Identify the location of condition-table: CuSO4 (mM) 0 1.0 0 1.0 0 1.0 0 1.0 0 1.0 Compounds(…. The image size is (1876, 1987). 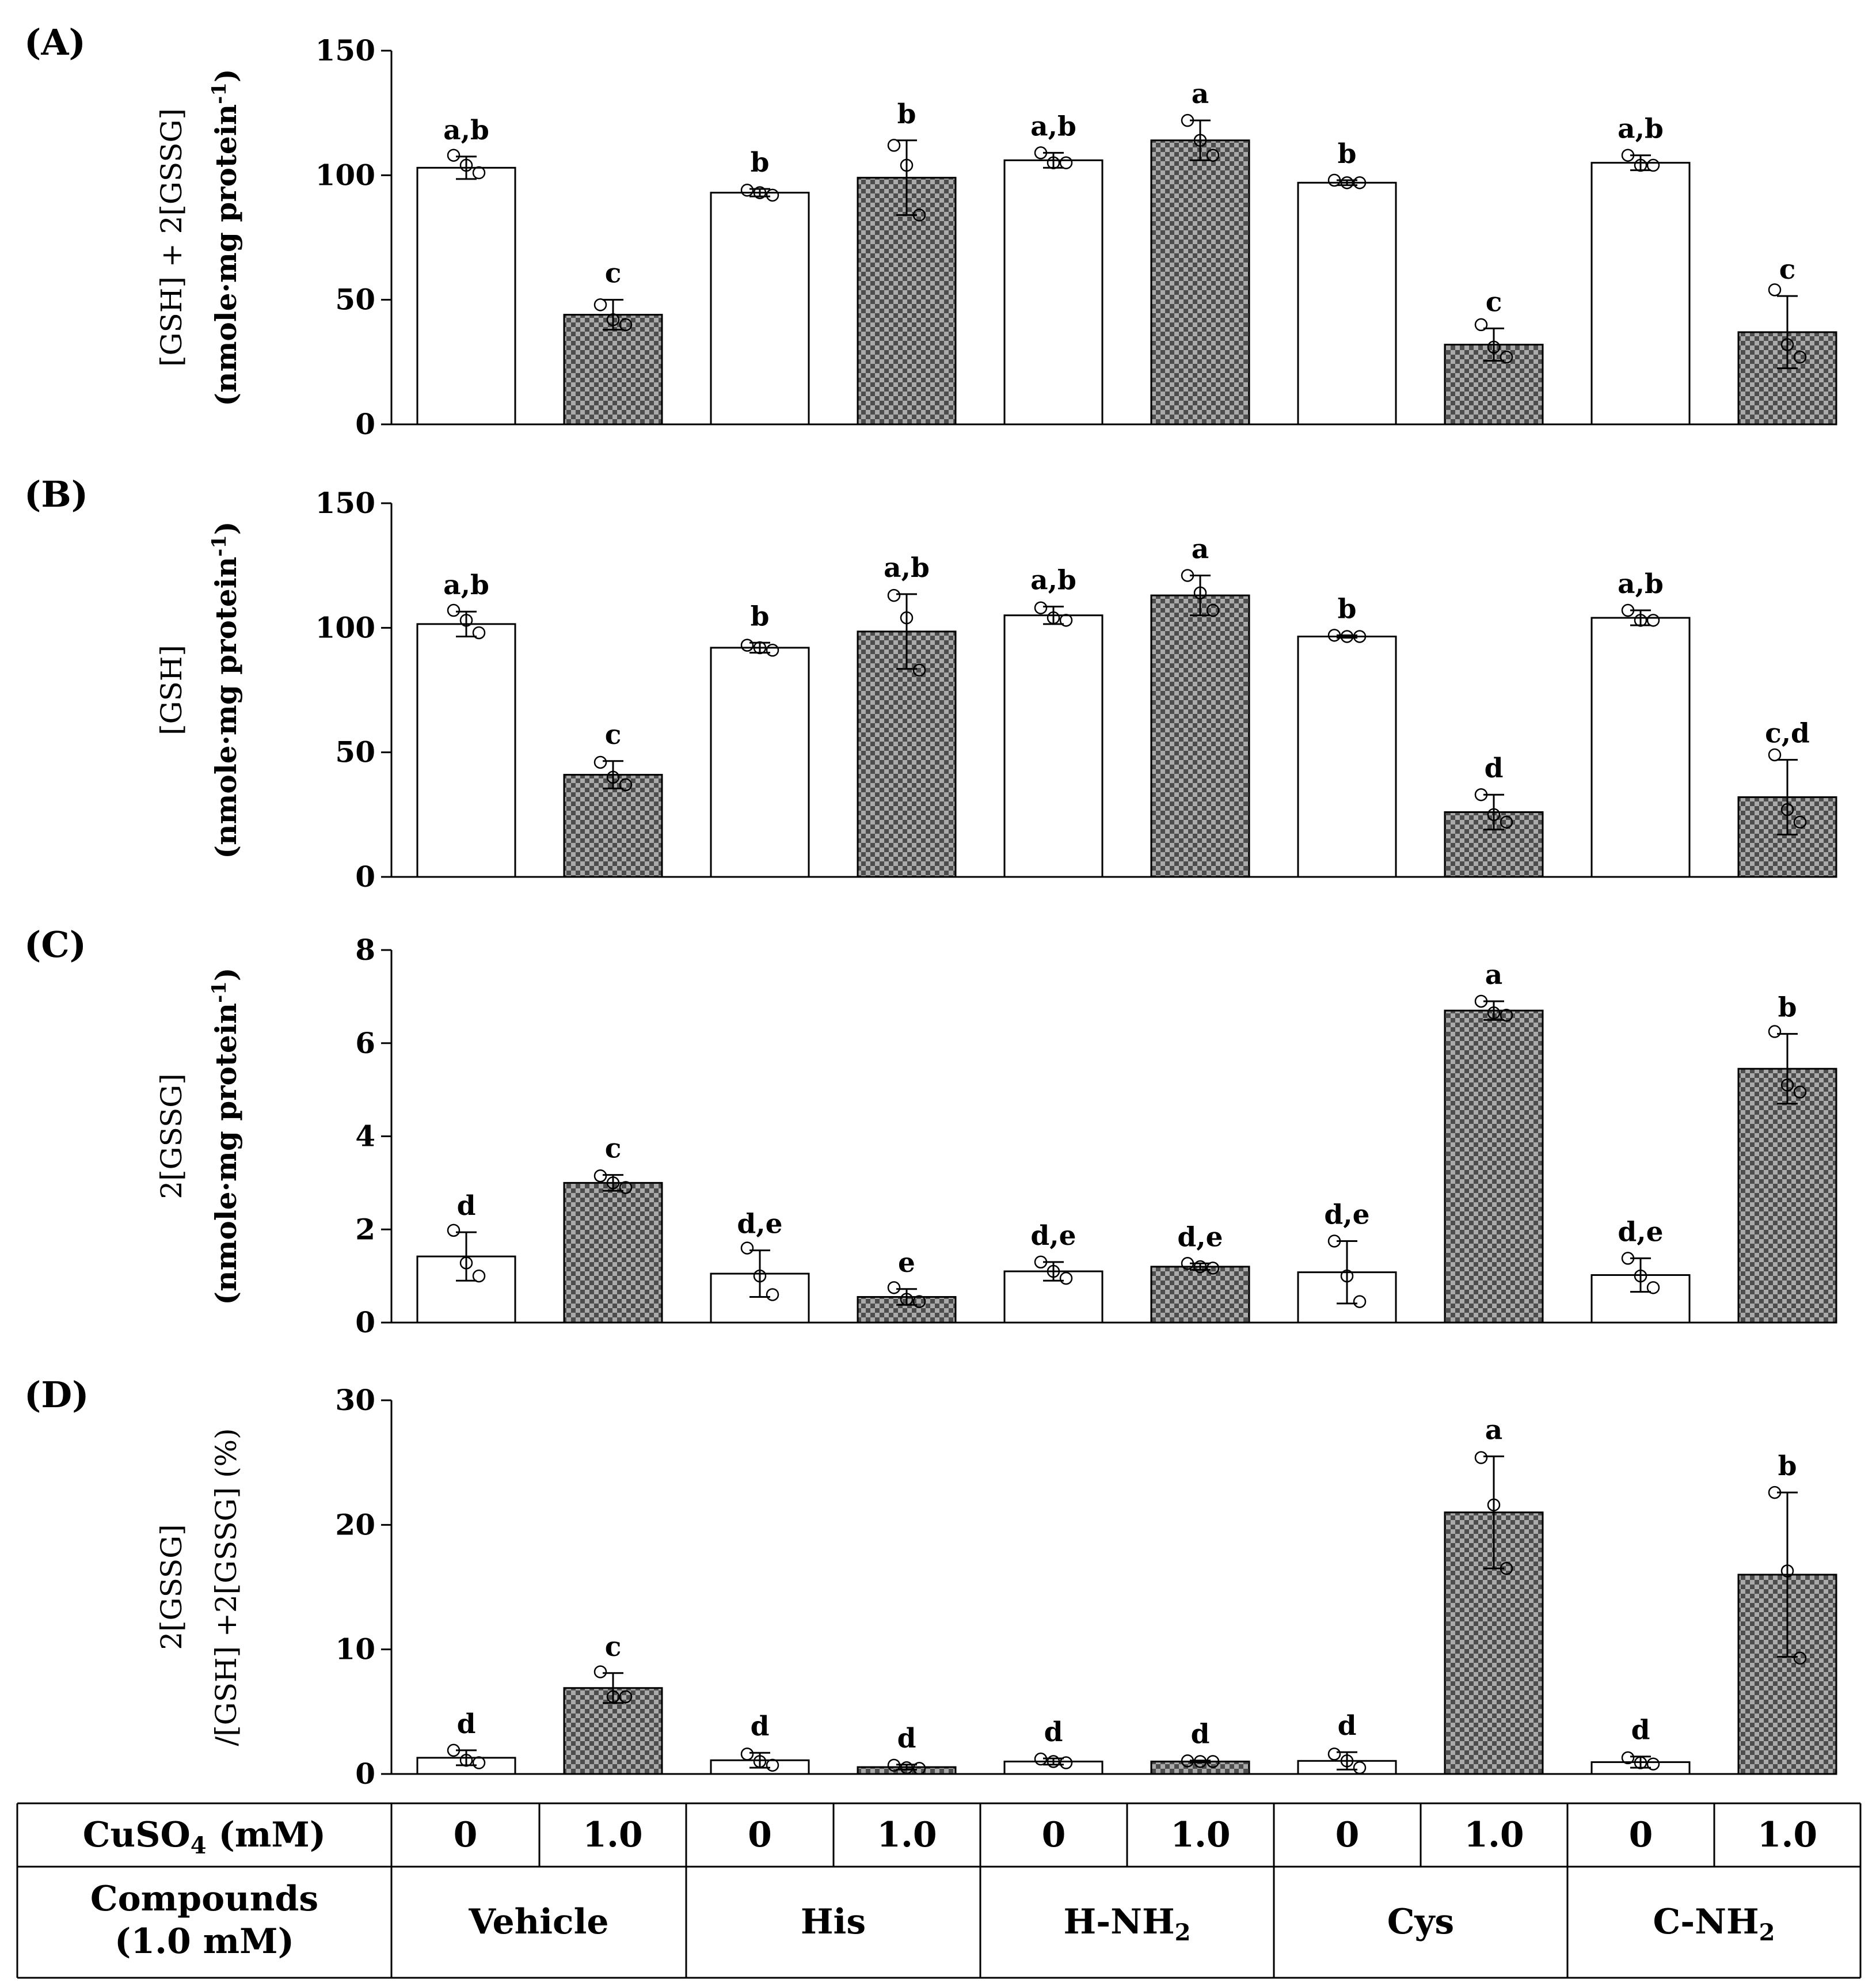
(939, 1891).